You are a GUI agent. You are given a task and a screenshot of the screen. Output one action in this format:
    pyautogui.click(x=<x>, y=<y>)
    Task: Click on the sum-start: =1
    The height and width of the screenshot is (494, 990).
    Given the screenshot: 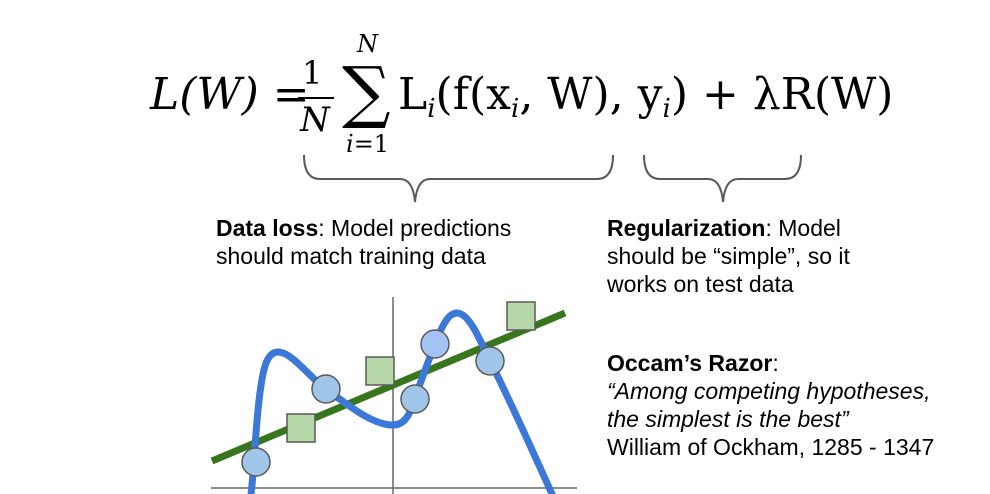 What is the action you would take?
    pyautogui.click(x=371, y=144)
    